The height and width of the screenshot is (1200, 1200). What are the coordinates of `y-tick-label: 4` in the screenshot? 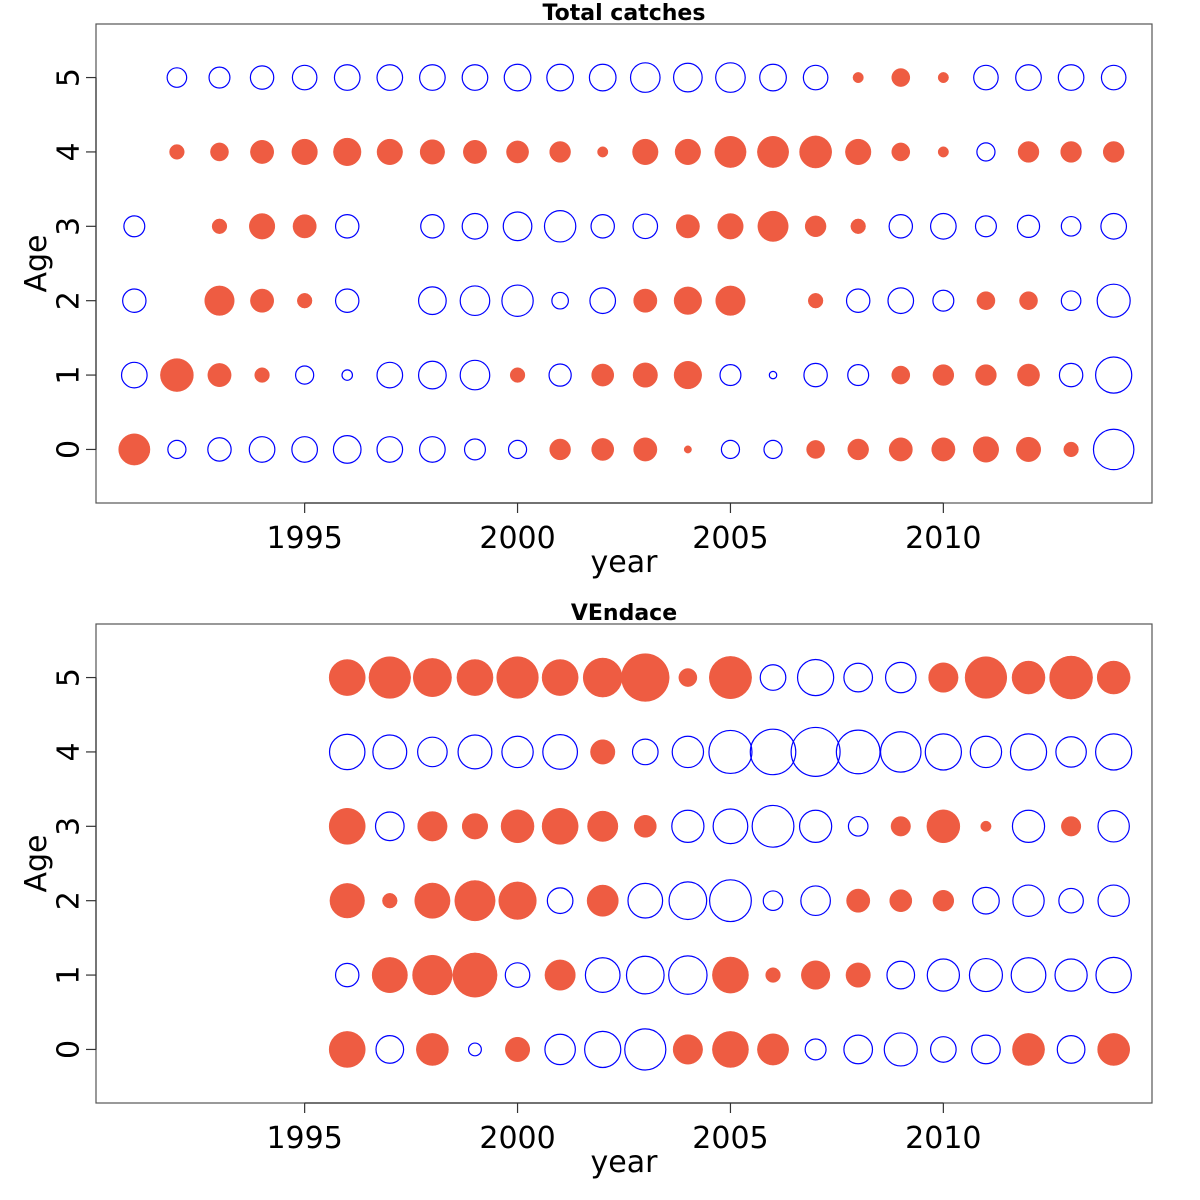 It's located at (69, 751).